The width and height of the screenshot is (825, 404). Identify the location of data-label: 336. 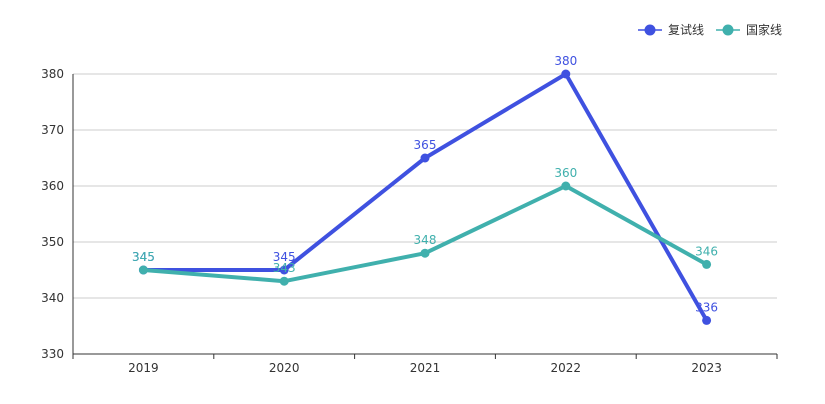
(706, 307).